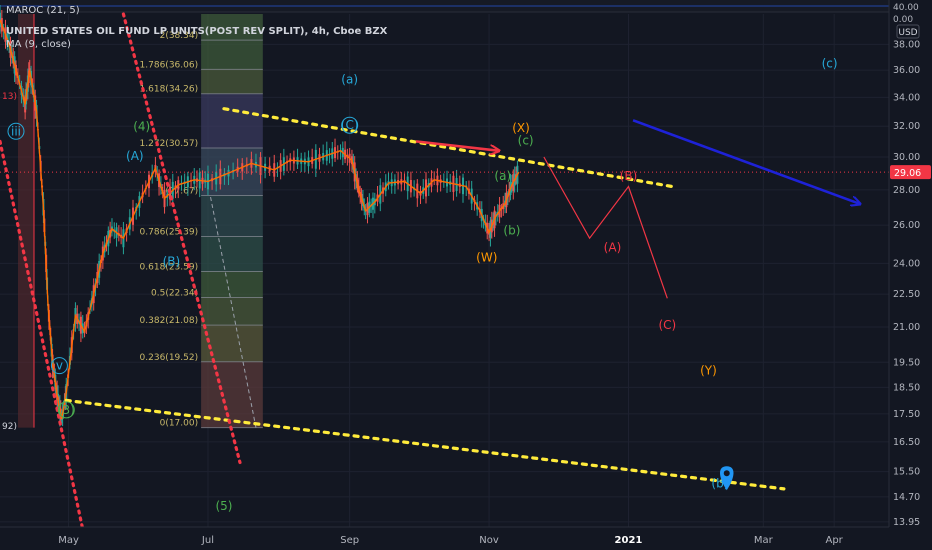 The width and height of the screenshot is (932, 550). I want to click on y-tick-label: 22.50, so click(906, 294).